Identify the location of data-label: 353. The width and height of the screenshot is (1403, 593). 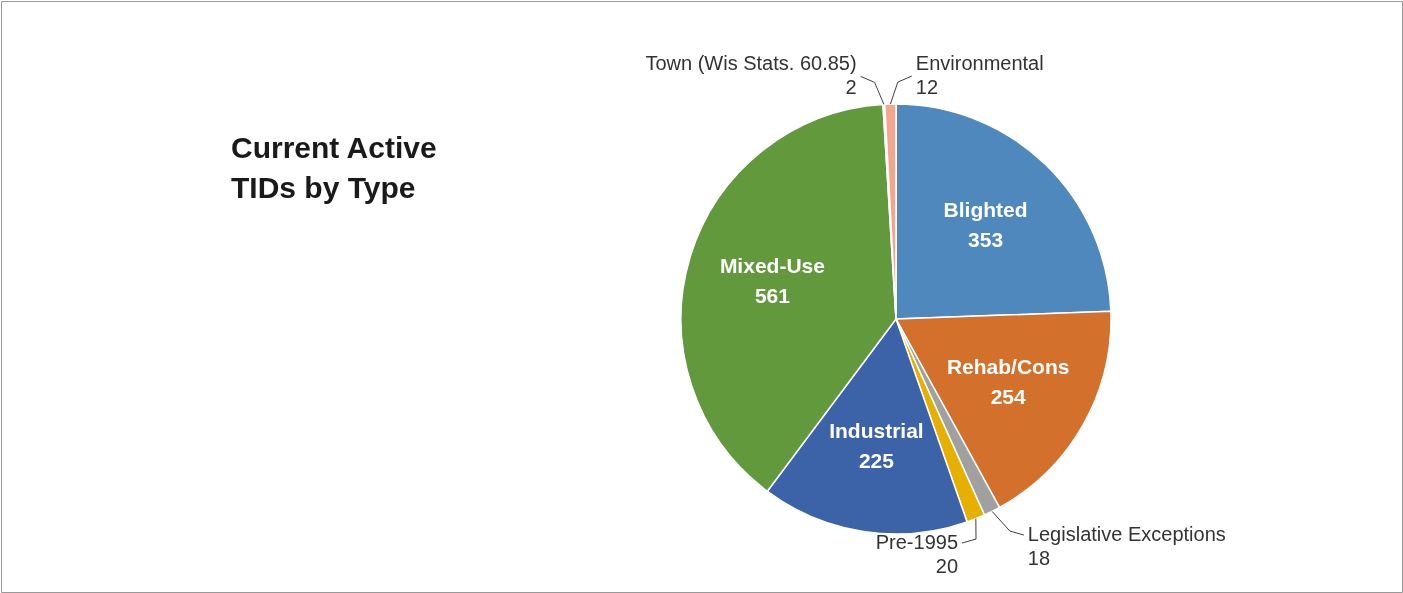
(986, 240).